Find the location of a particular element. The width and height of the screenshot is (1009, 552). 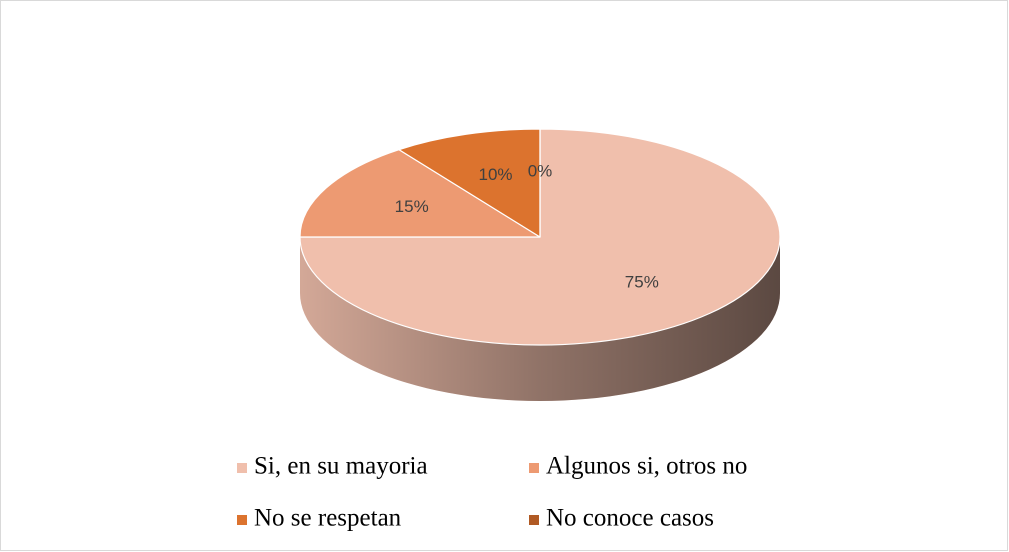

data-labels: 75% 15% 10% 0% is located at coordinates (527, 227).